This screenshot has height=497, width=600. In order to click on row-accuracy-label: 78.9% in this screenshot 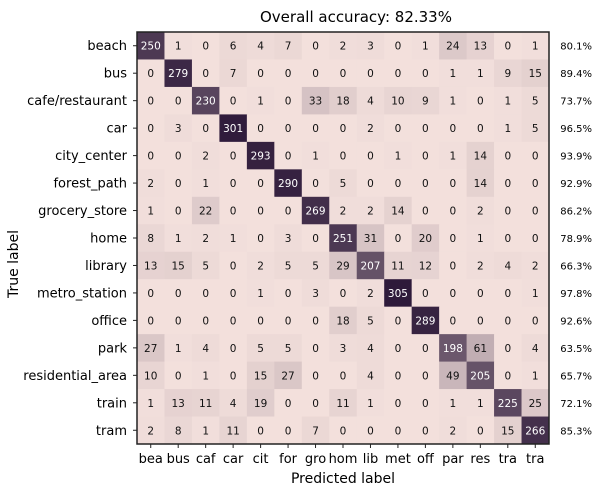, I will do `click(576, 239)`.